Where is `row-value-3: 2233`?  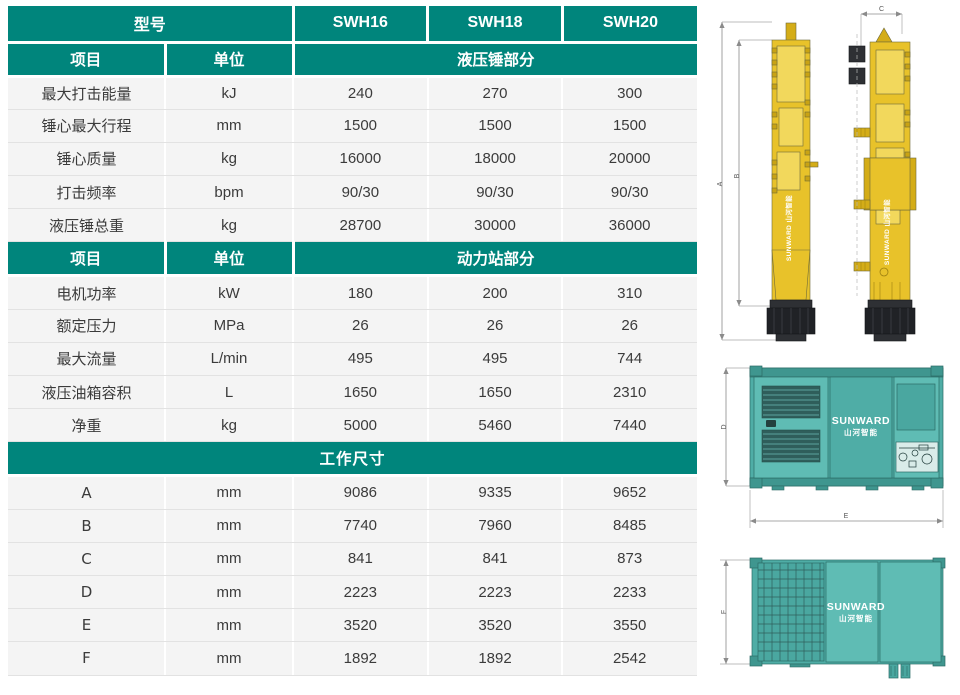 row-value-3: 2233 is located at coordinates (629, 592).